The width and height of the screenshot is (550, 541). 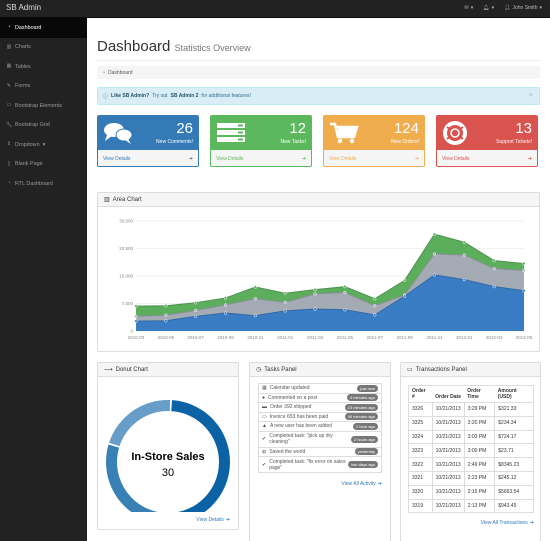 I want to click on alert-text: for additional features!, so click(x=226, y=96).